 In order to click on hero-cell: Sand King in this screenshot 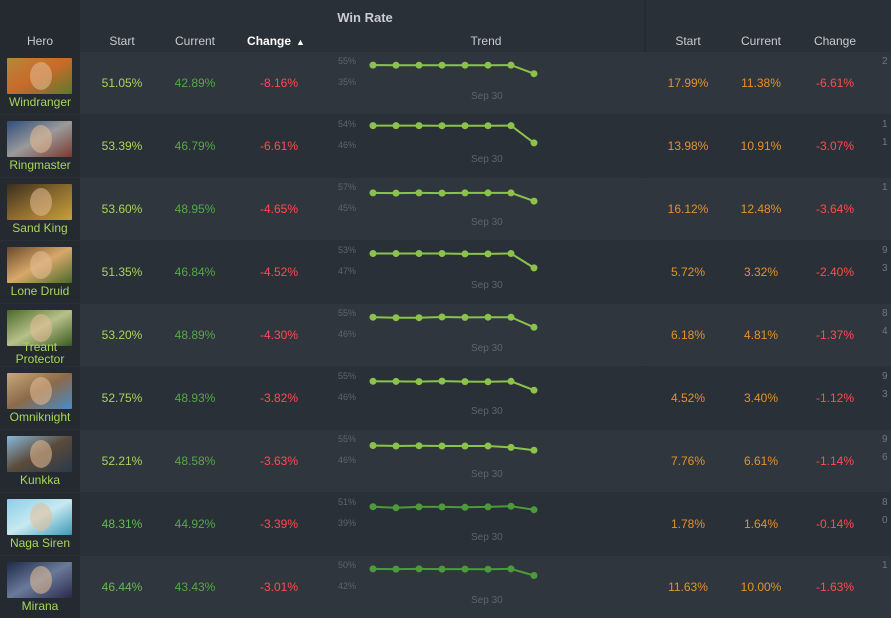, I will do `click(40, 209)`.